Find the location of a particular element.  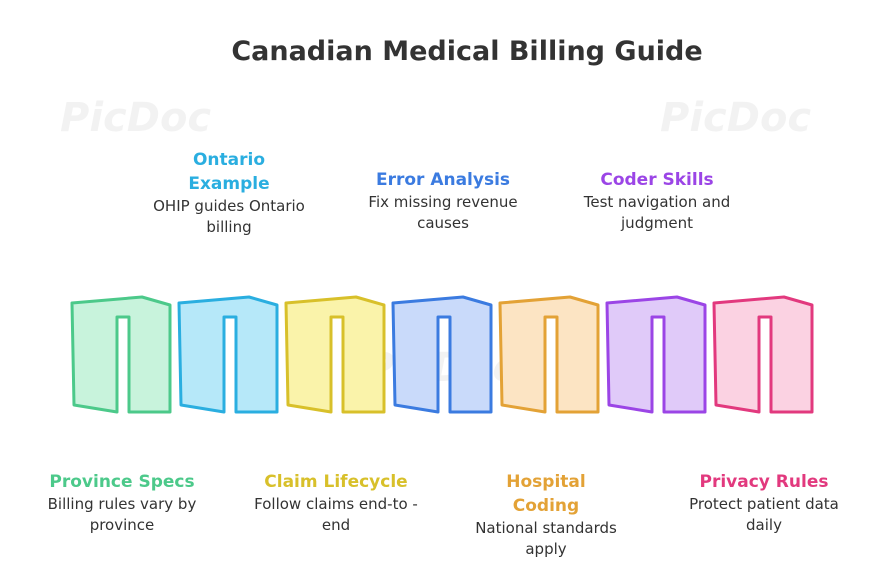

step-title: Ontario Example is located at coordinates (229, 172).